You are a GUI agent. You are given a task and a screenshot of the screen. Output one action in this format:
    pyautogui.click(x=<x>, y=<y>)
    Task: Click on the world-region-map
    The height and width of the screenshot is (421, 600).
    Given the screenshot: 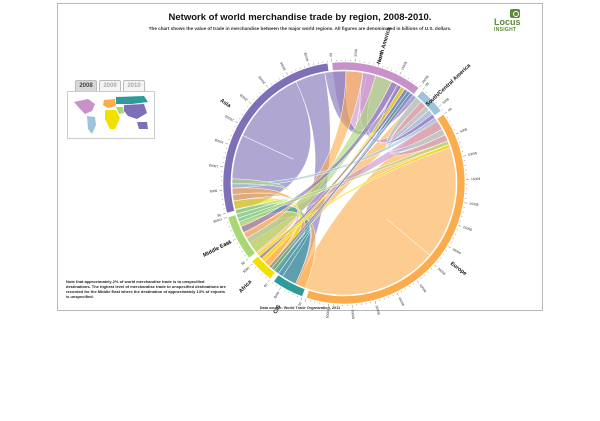 What is the action you would take?
    pyautogui.click(x=111, y=115)
    